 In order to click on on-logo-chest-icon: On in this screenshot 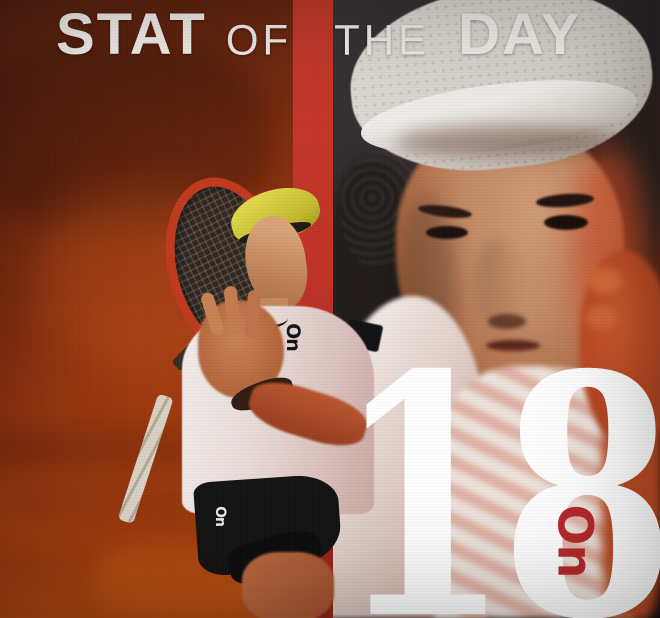, I will do `click(293, 337)`.